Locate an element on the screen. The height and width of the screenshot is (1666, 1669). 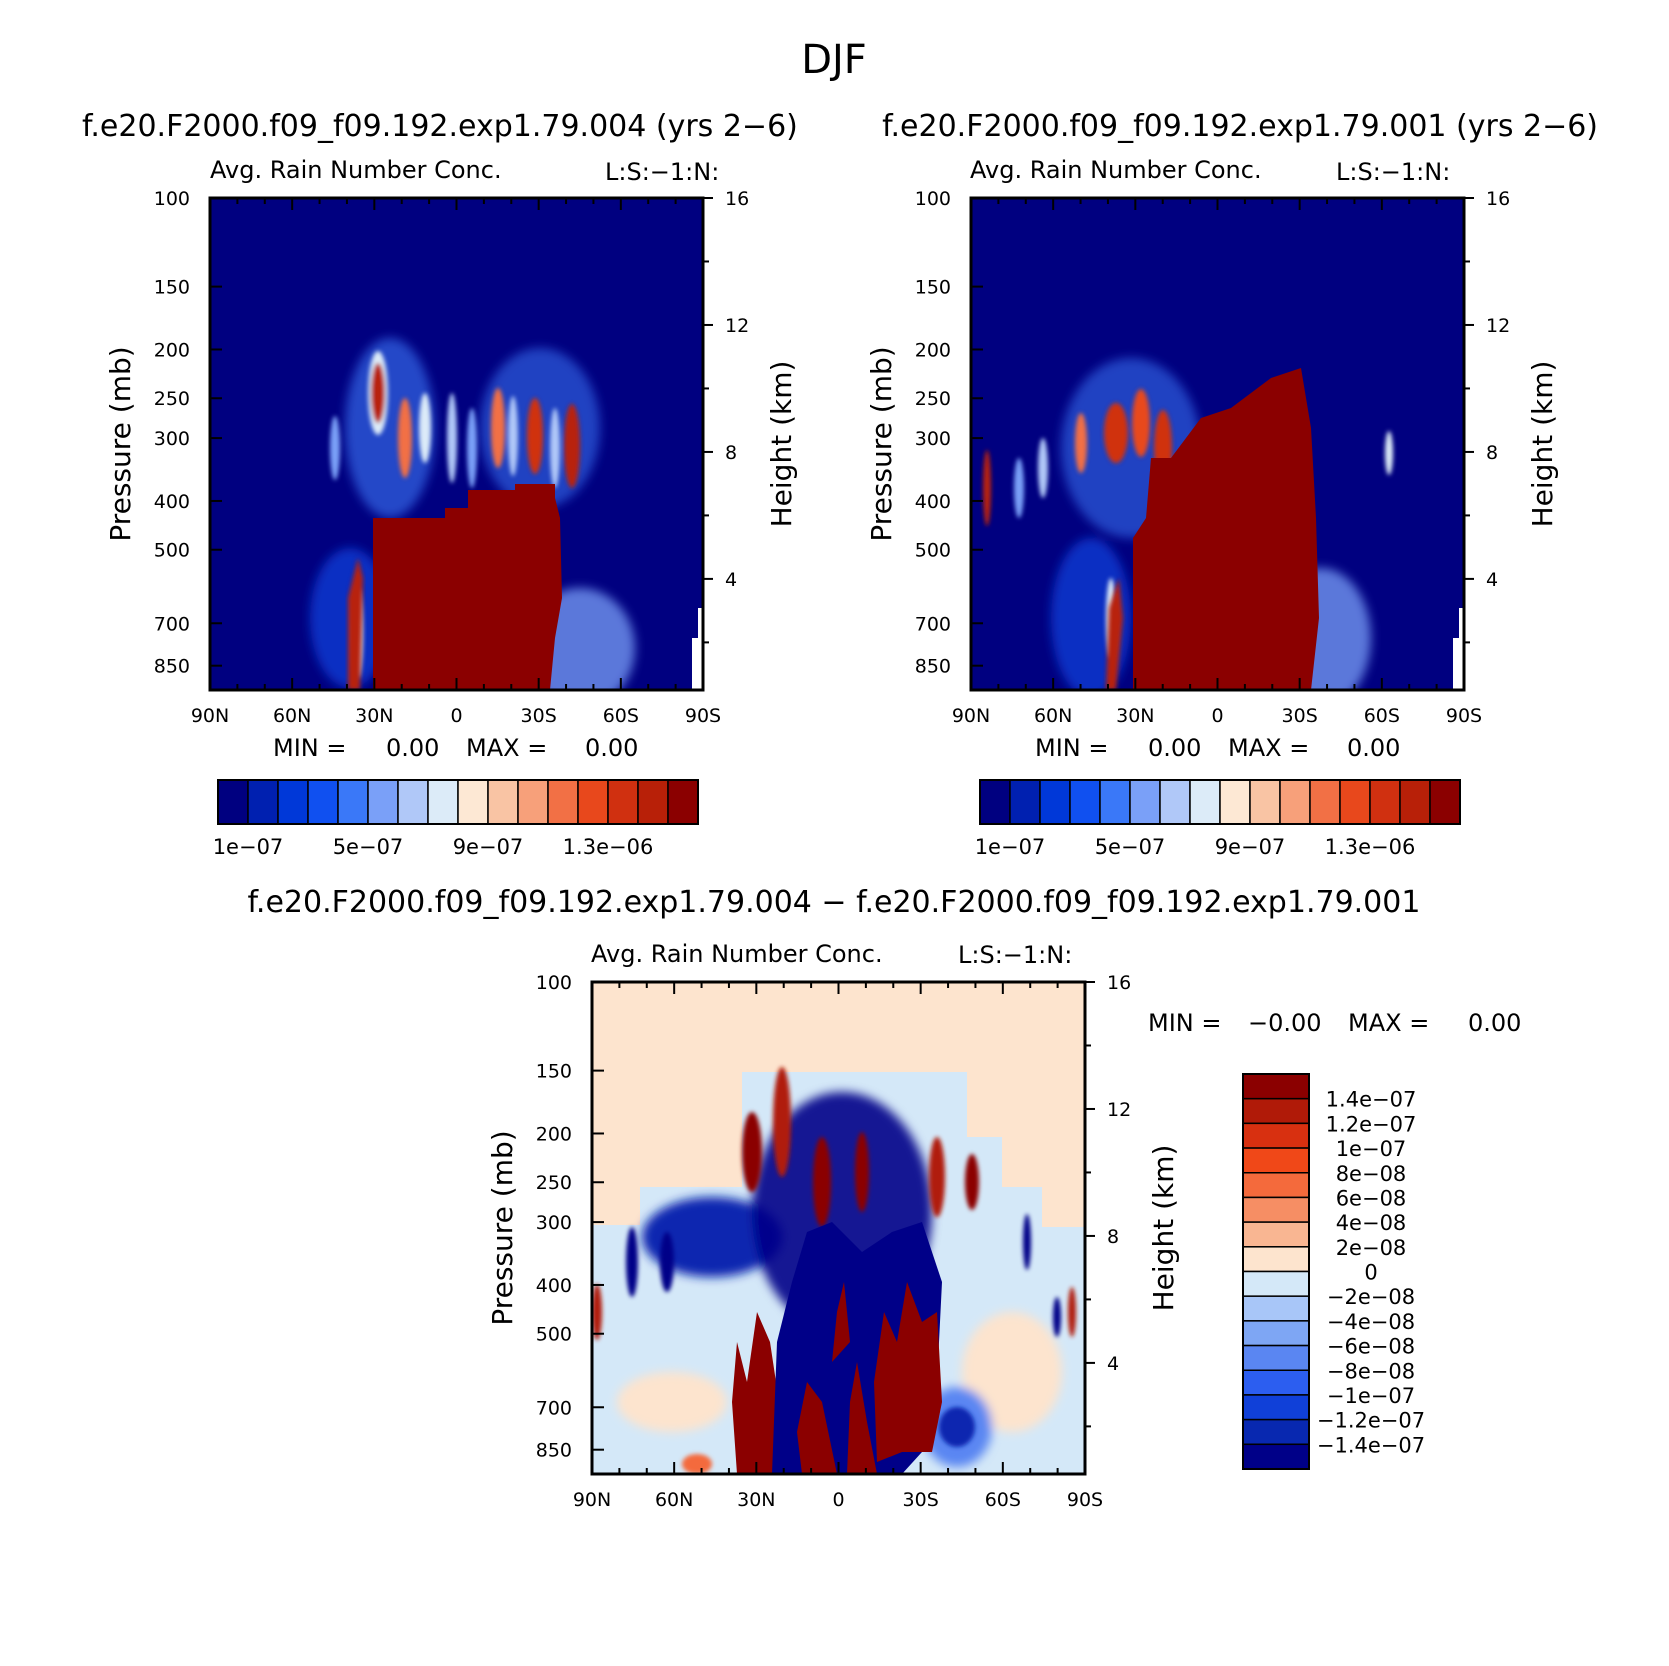
panel-run-b: Avg. Rain Number Conc. L:S:−1:N: is located at coordinates (1217, 507).